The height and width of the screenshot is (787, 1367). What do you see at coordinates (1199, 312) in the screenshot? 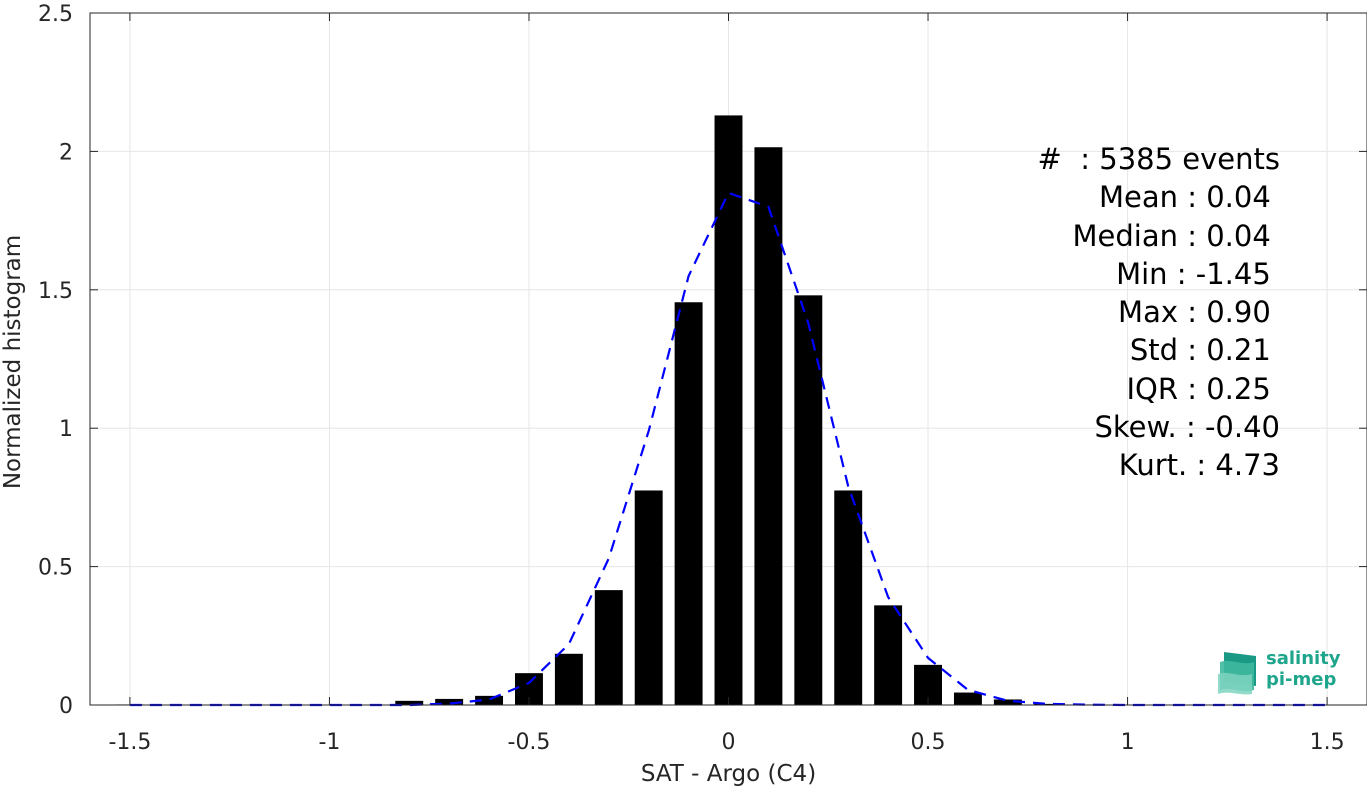
I see `stat-max: Max : 0.90` at bounding box center [1199, 312].